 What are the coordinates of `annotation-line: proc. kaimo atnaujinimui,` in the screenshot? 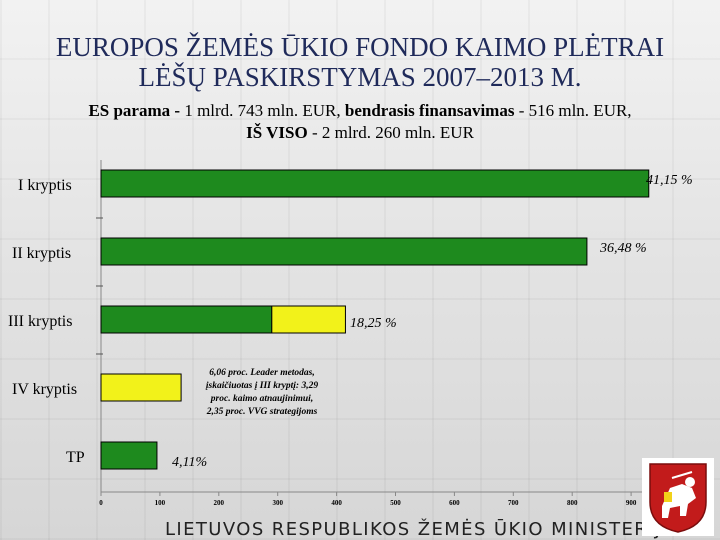 It's located at (261, 399).